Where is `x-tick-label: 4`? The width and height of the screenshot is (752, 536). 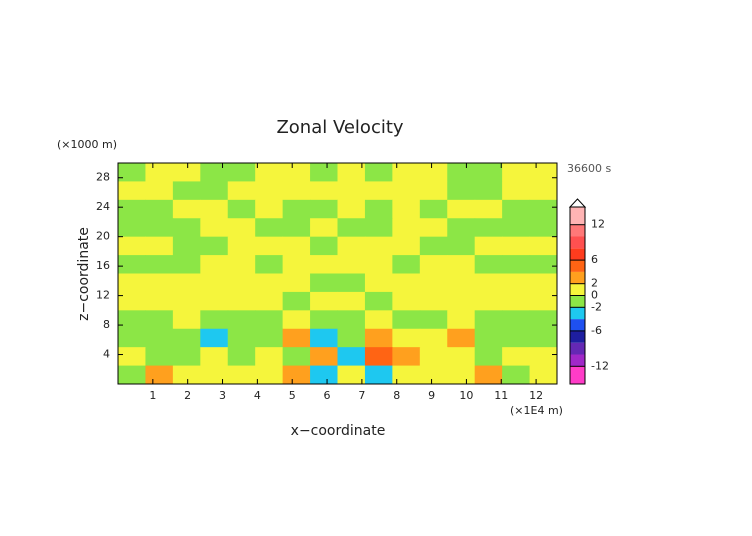
x-tick-label: 4 is located at coordinates (257, 395).